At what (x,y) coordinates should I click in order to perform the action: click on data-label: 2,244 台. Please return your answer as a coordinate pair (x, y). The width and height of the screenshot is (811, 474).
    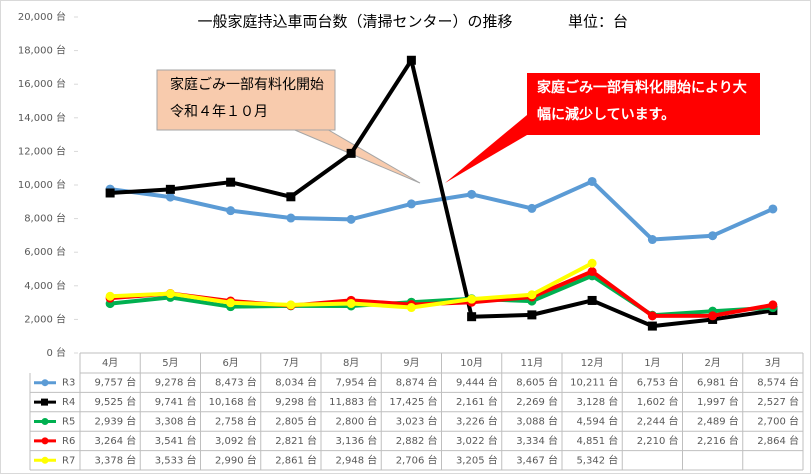
    Looking at the image, I should click on (658, 421).